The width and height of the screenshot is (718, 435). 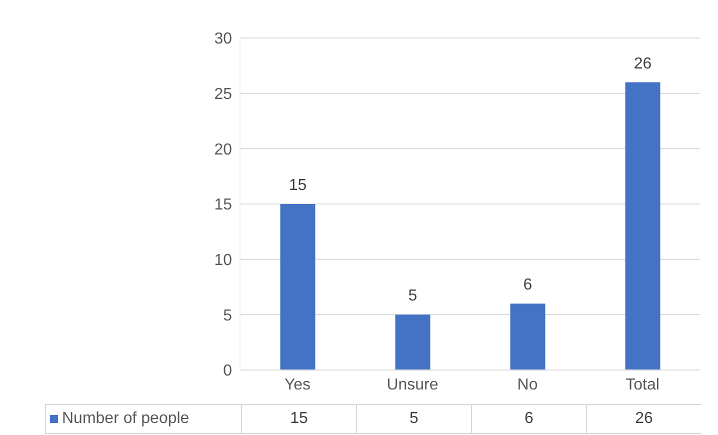 What do you see at coordinates (412, 385) in the screenshot?
I see `x-tick-label: Unsure` at bounding box center [412, 385].